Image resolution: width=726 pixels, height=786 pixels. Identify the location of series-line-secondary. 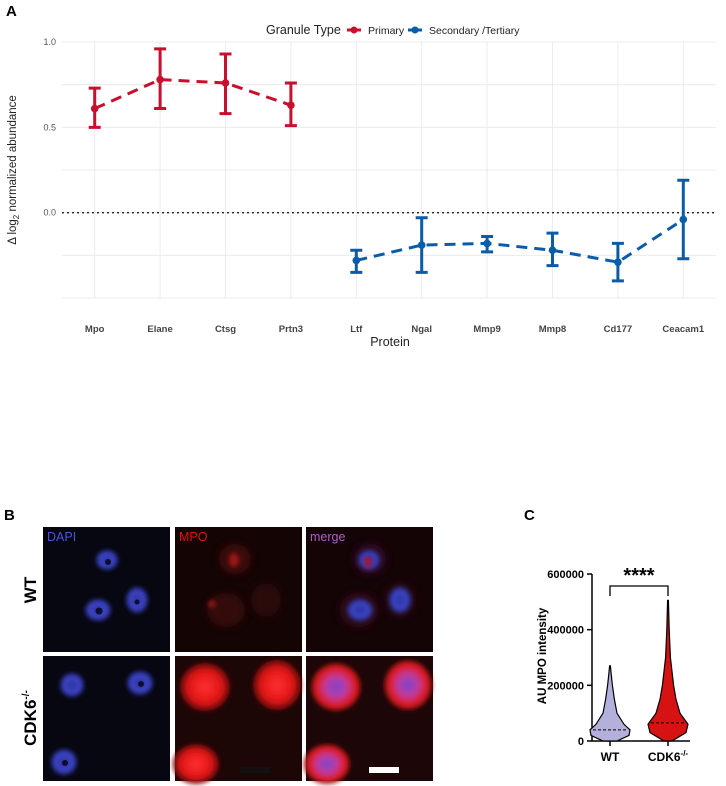
(520, 241).